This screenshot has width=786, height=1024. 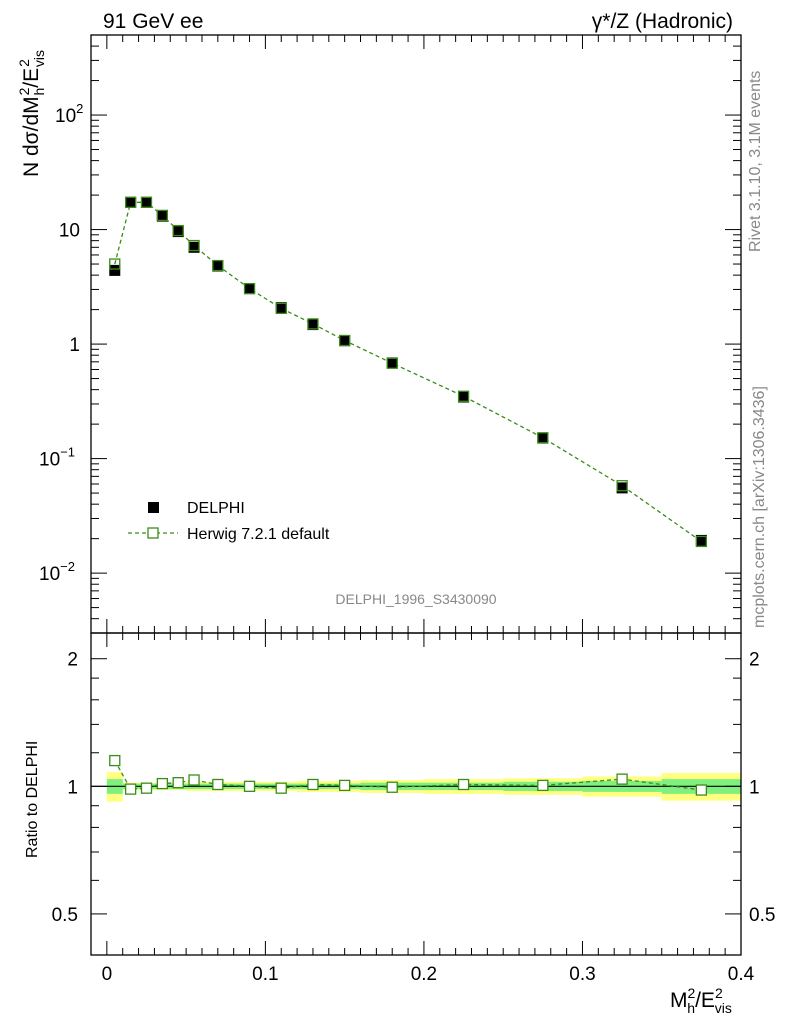 I want to click on x-tick-label: 0.2, so click(x=424, y=974).